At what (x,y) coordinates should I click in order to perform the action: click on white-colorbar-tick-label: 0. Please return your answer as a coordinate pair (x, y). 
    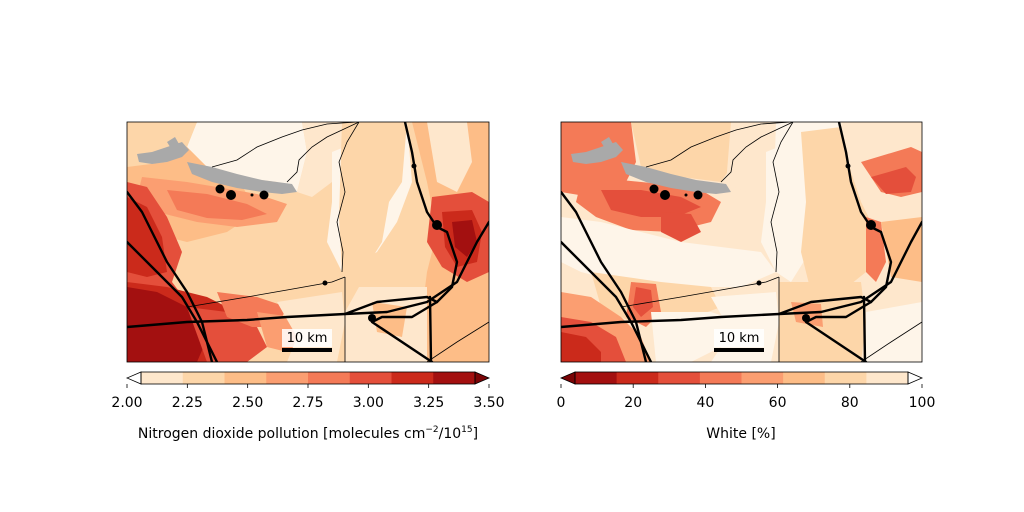
    Looking at the image, I should click on (561, 403).